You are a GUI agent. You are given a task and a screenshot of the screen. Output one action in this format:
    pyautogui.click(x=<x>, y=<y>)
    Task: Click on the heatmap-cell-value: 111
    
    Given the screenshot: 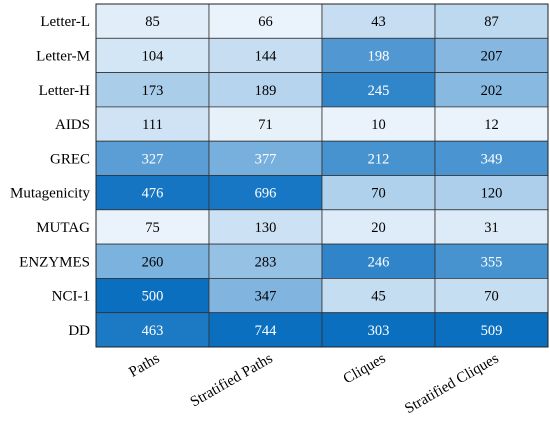 What is the action you would take?
    pyautogui.click(x=152, y=125)
    